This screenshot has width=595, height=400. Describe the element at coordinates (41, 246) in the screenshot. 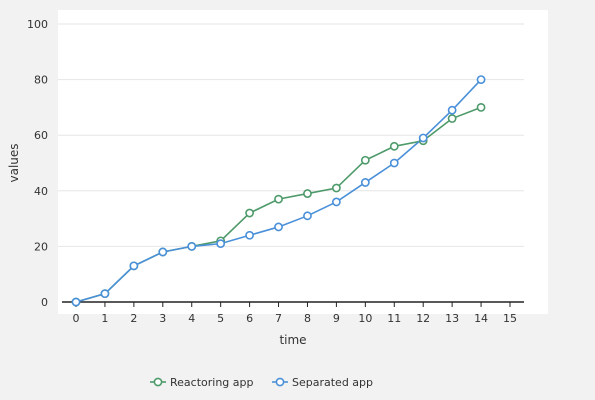

I see `y-tick-label-20: 20` at that location.